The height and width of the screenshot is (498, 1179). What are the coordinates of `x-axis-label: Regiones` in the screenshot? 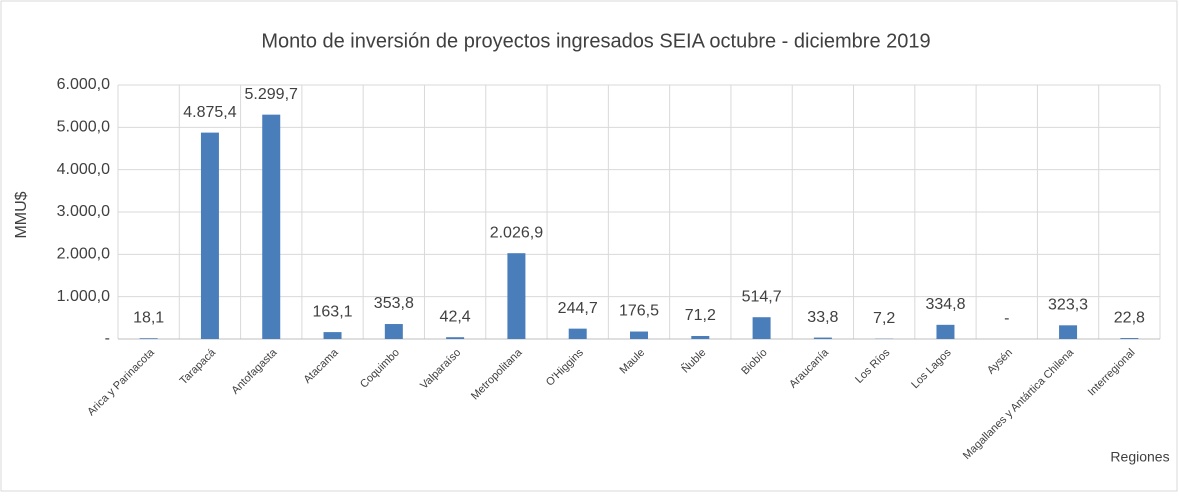 It's located at (1139, 457).